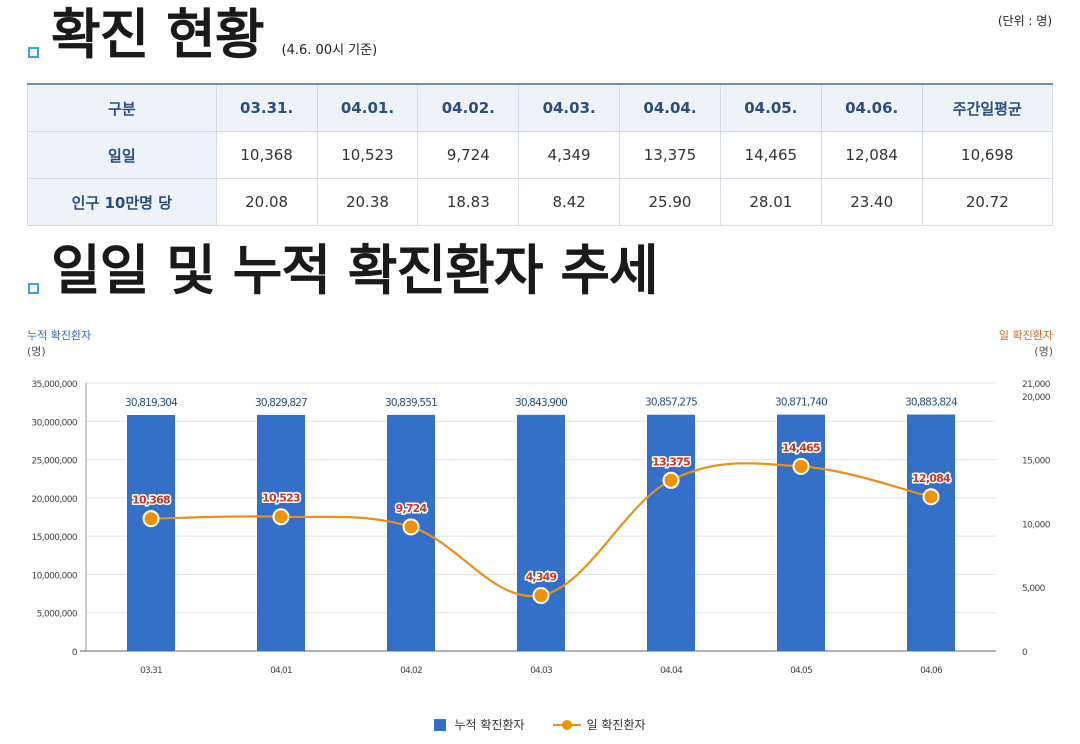 This screenshot has width=1080, height=744. I want to click on line-data-label: 12,084, so click(931, 478).